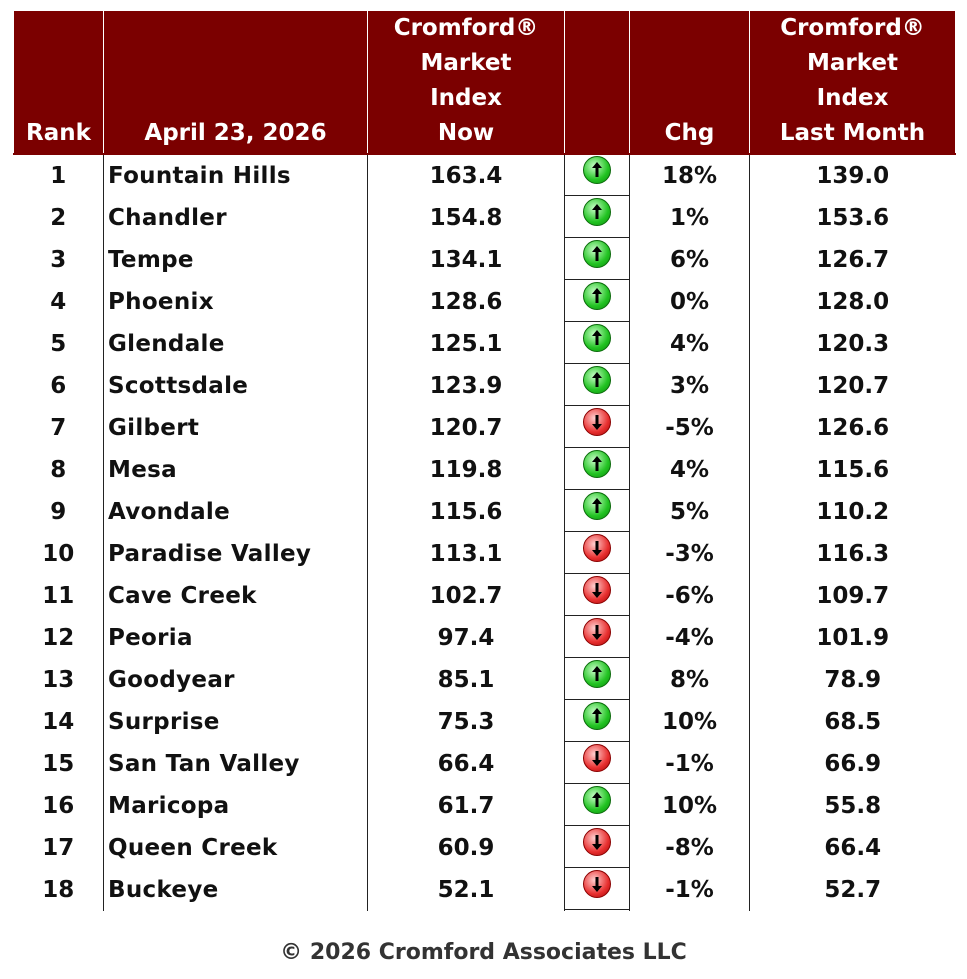 The width and height of the screenshot is (967, 979). What do you see at coordinates (466, 428) in the screenshot?
I see `index-now-value: 120.7` at bounding box center [466, 428].